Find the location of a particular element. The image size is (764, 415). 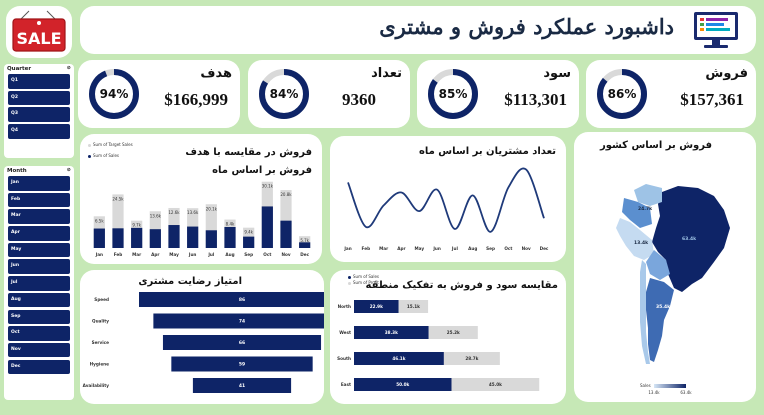

x-tick-label: Oct is located at coordinates (508, 248).